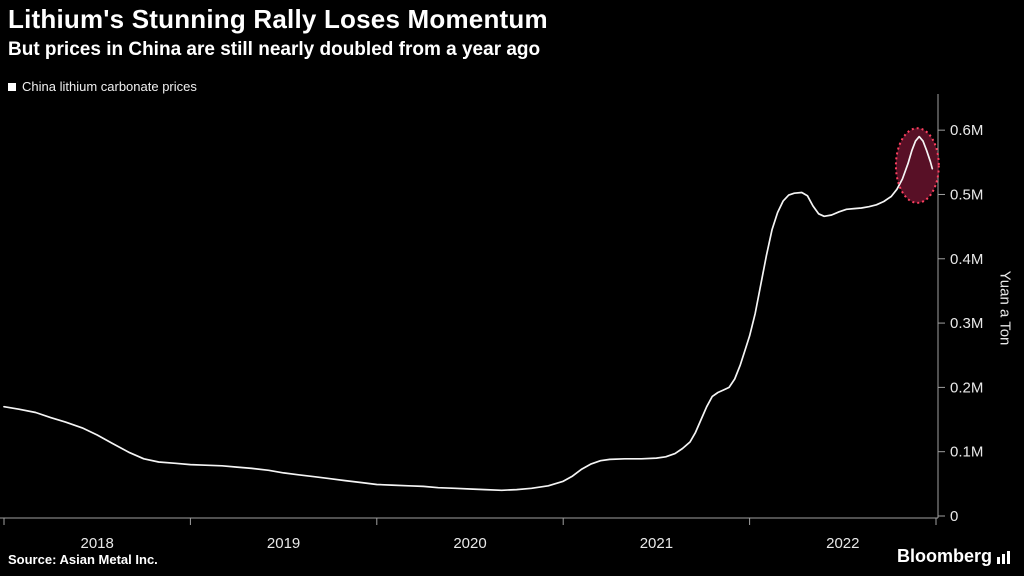 This screenshot has width=1024, height=576. I want to click on legend-label: China lithium carbonate prices, so click(109, 86).